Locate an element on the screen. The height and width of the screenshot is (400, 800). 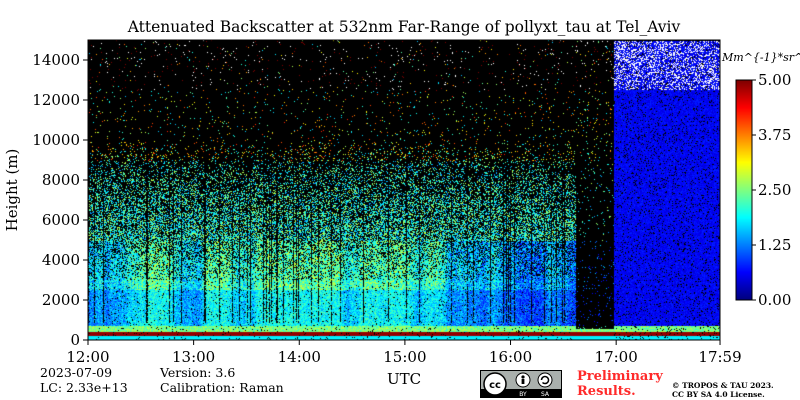
copyright-line1: © TROPOS & TAU 2023. is located at coordinates (723, 385).